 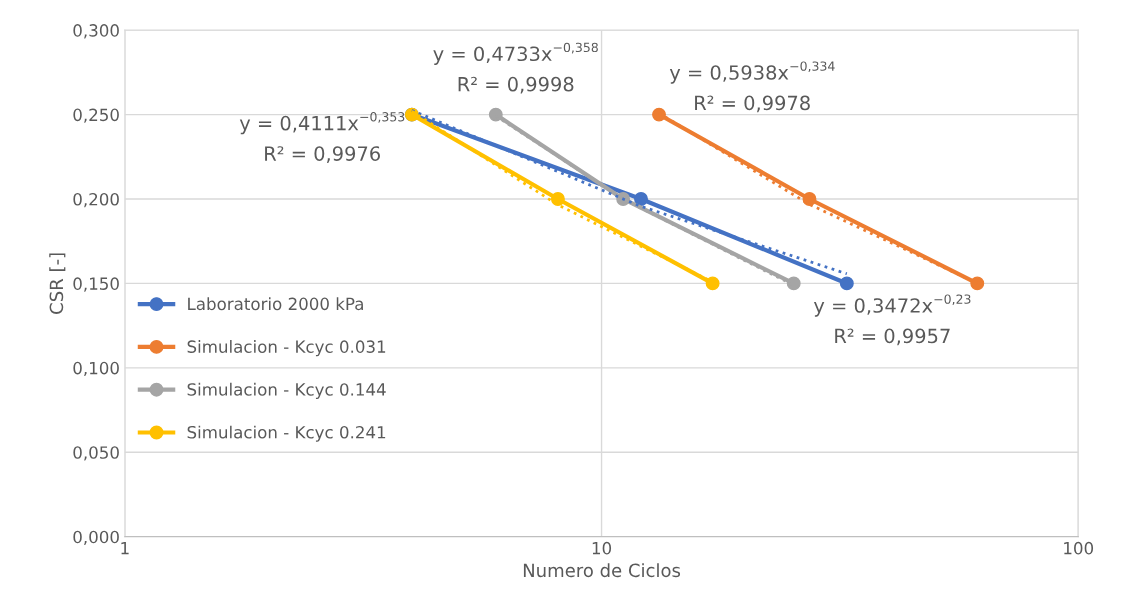 I want to click on y-tick-label: 0,250, so click(x=96, y=115).